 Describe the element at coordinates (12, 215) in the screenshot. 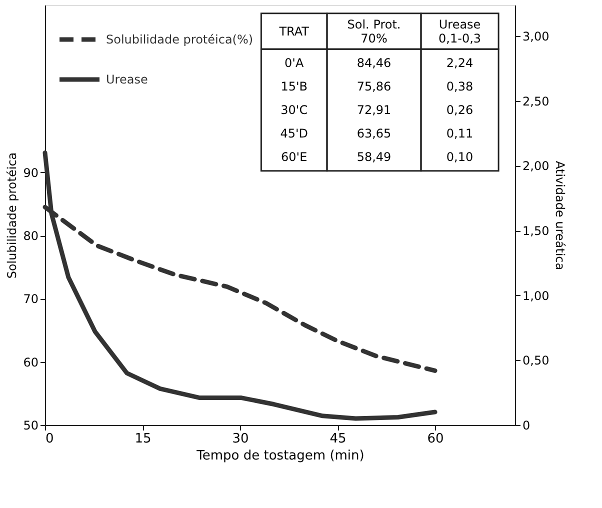

I see `y-axis-title: Solubilidade protéica` at that location.